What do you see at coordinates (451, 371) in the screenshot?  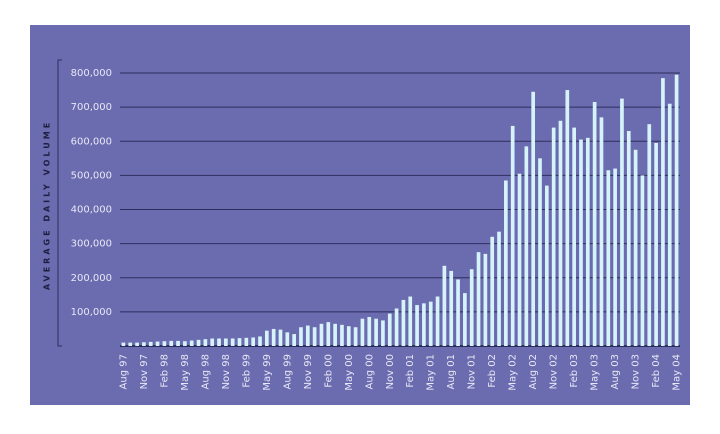 I see `x-tick-label: Aug 01` at bounding box center [451, 371].